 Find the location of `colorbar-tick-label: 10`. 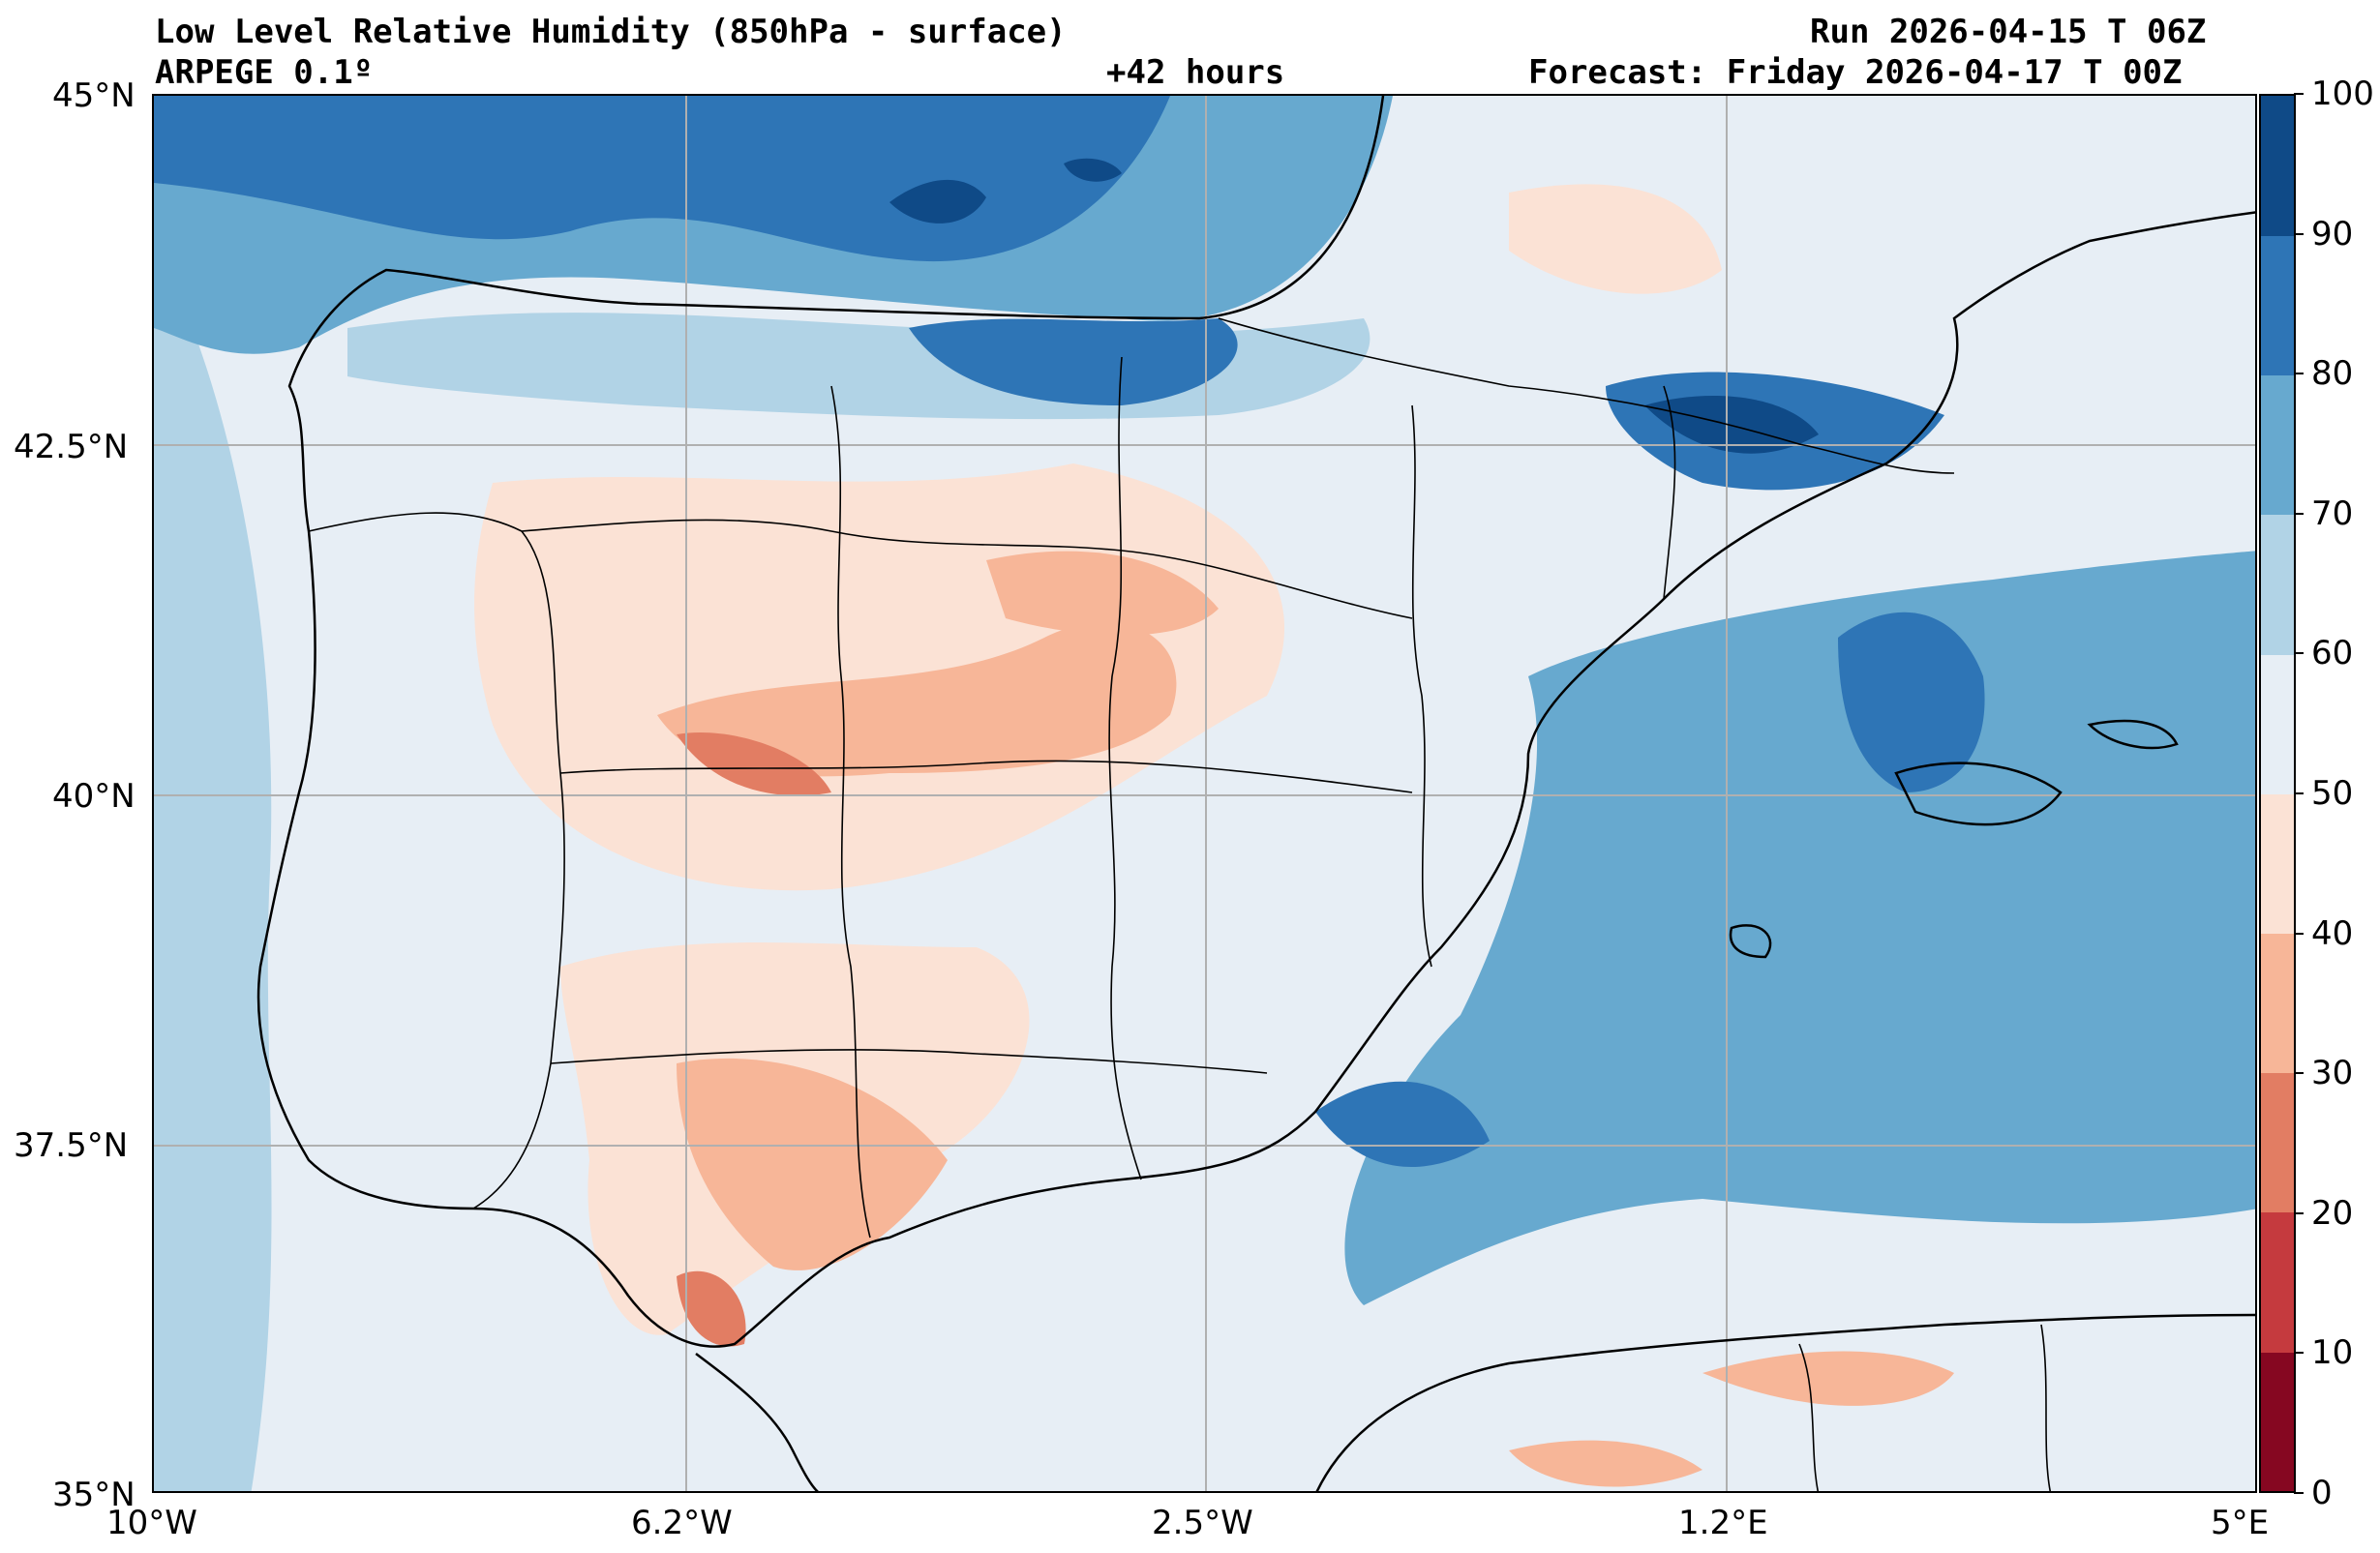

colorbar-tick-label: 10 is located at coordinates (2332, 1353).